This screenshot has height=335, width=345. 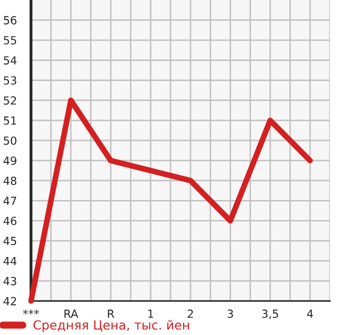 What do you see at coordinates (10, 301) in the screenshot?
I see `y-tick-label: 42` at bounding box center [10, 301].